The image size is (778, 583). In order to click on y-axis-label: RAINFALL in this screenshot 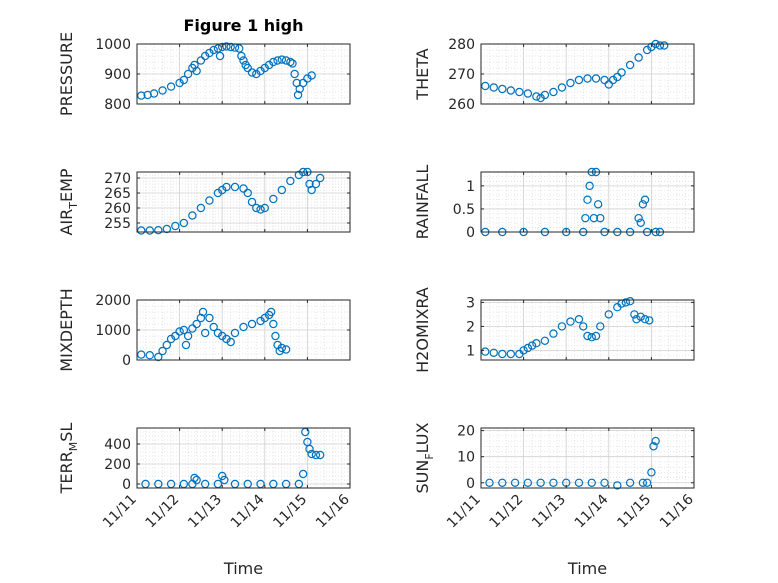, I will do `click(422, 202)`.